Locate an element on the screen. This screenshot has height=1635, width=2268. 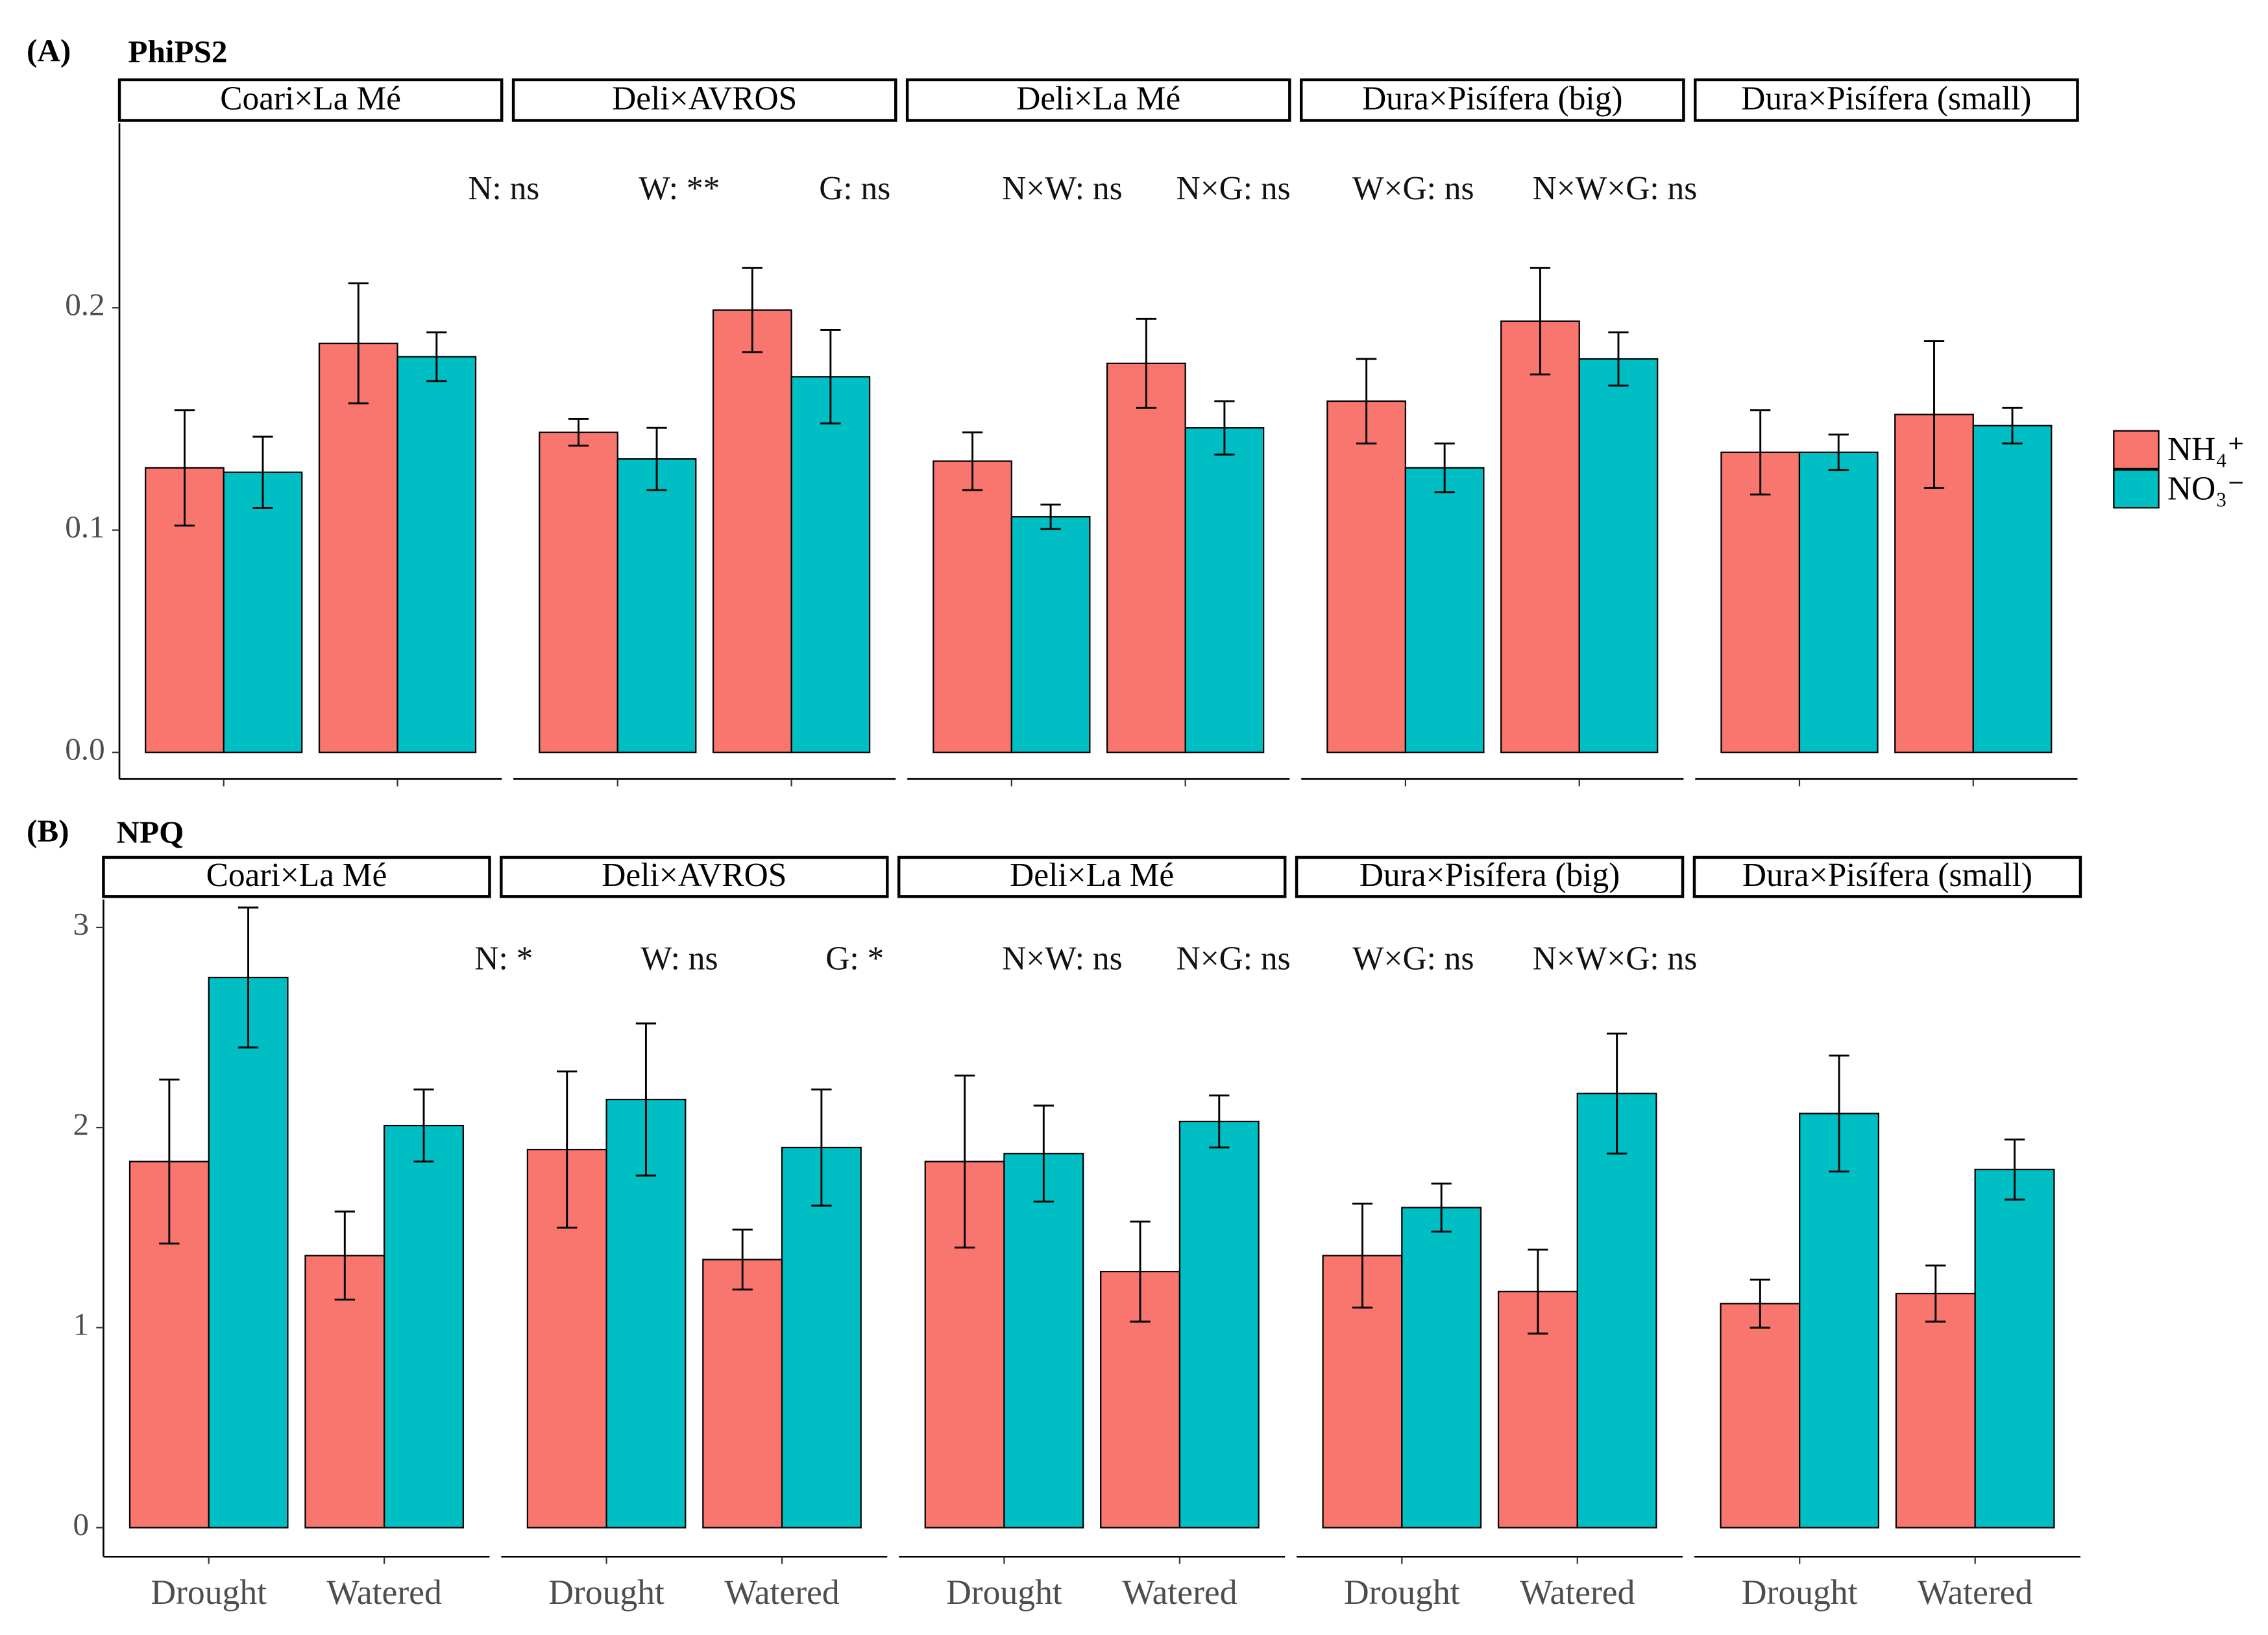
panel-label: (A) is located at coordinates (49, 50).